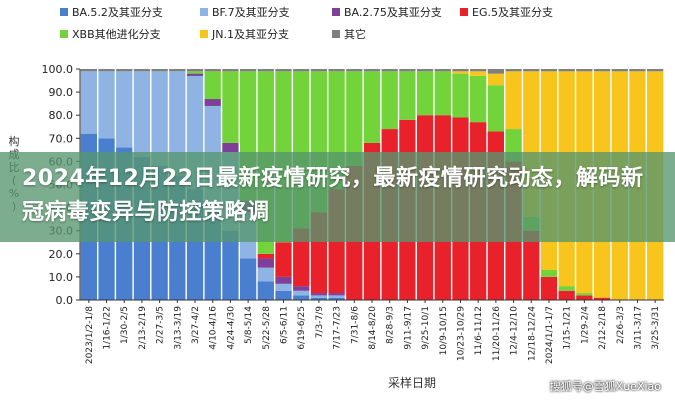 This screenshot has height=400, width=675. What do you see at coordinates (373, 328) in the screenshot?
I see `x-tick-label: 8/14-8/20` at bounding box center [373, 328].